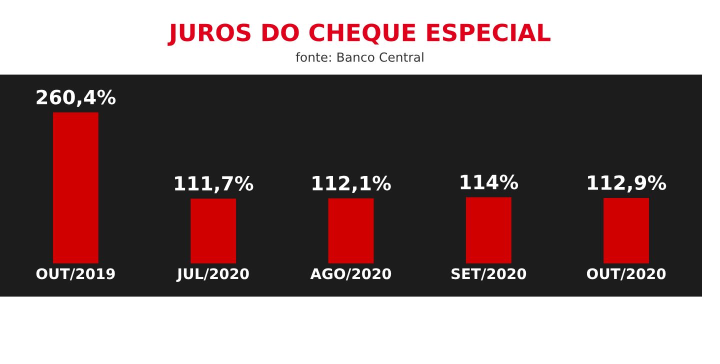 The height and width of the screenshot is (364, 720). What do you see at coordinates (489, 274) in the screenshot?
I see `x-tick-label: SET/2020` at bounding box center [489, 274].